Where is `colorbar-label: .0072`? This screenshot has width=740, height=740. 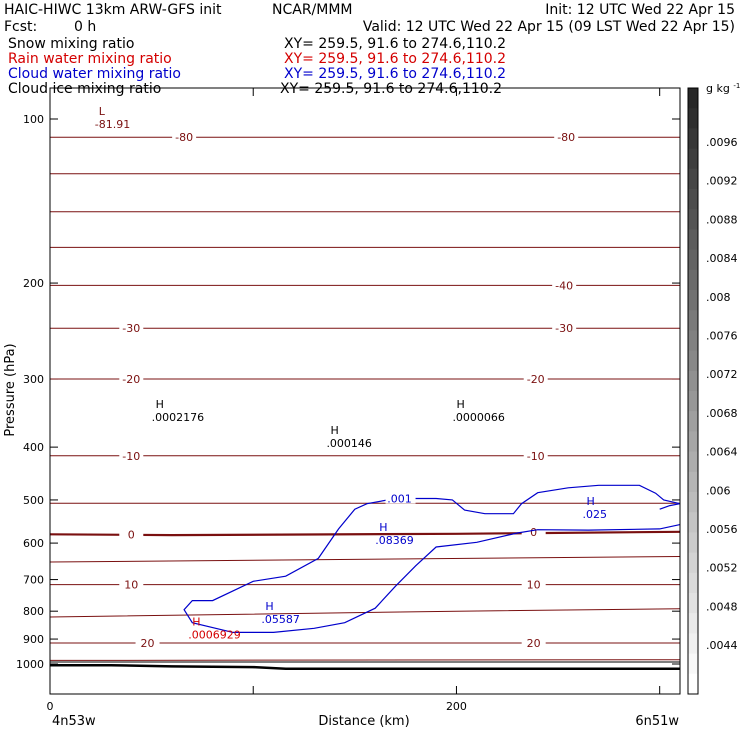 colorbar-label: .0072 is located at coordinates (722, 374).